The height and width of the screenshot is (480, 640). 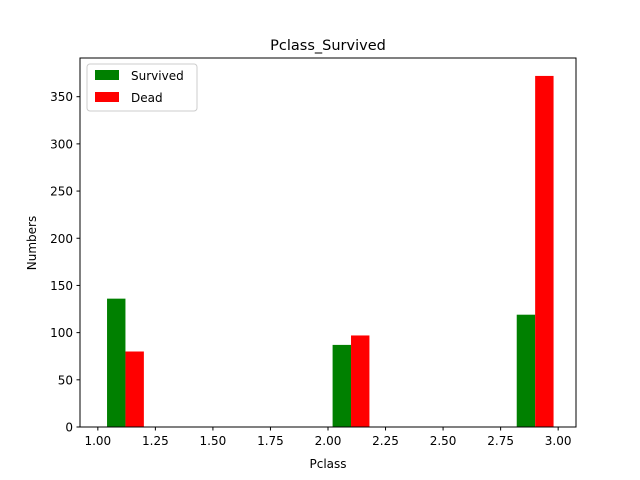 What do you see at coordinates (107, 75) in the screenshot?
I see `legend-swatch-survived` at bounding box center [107, 75].